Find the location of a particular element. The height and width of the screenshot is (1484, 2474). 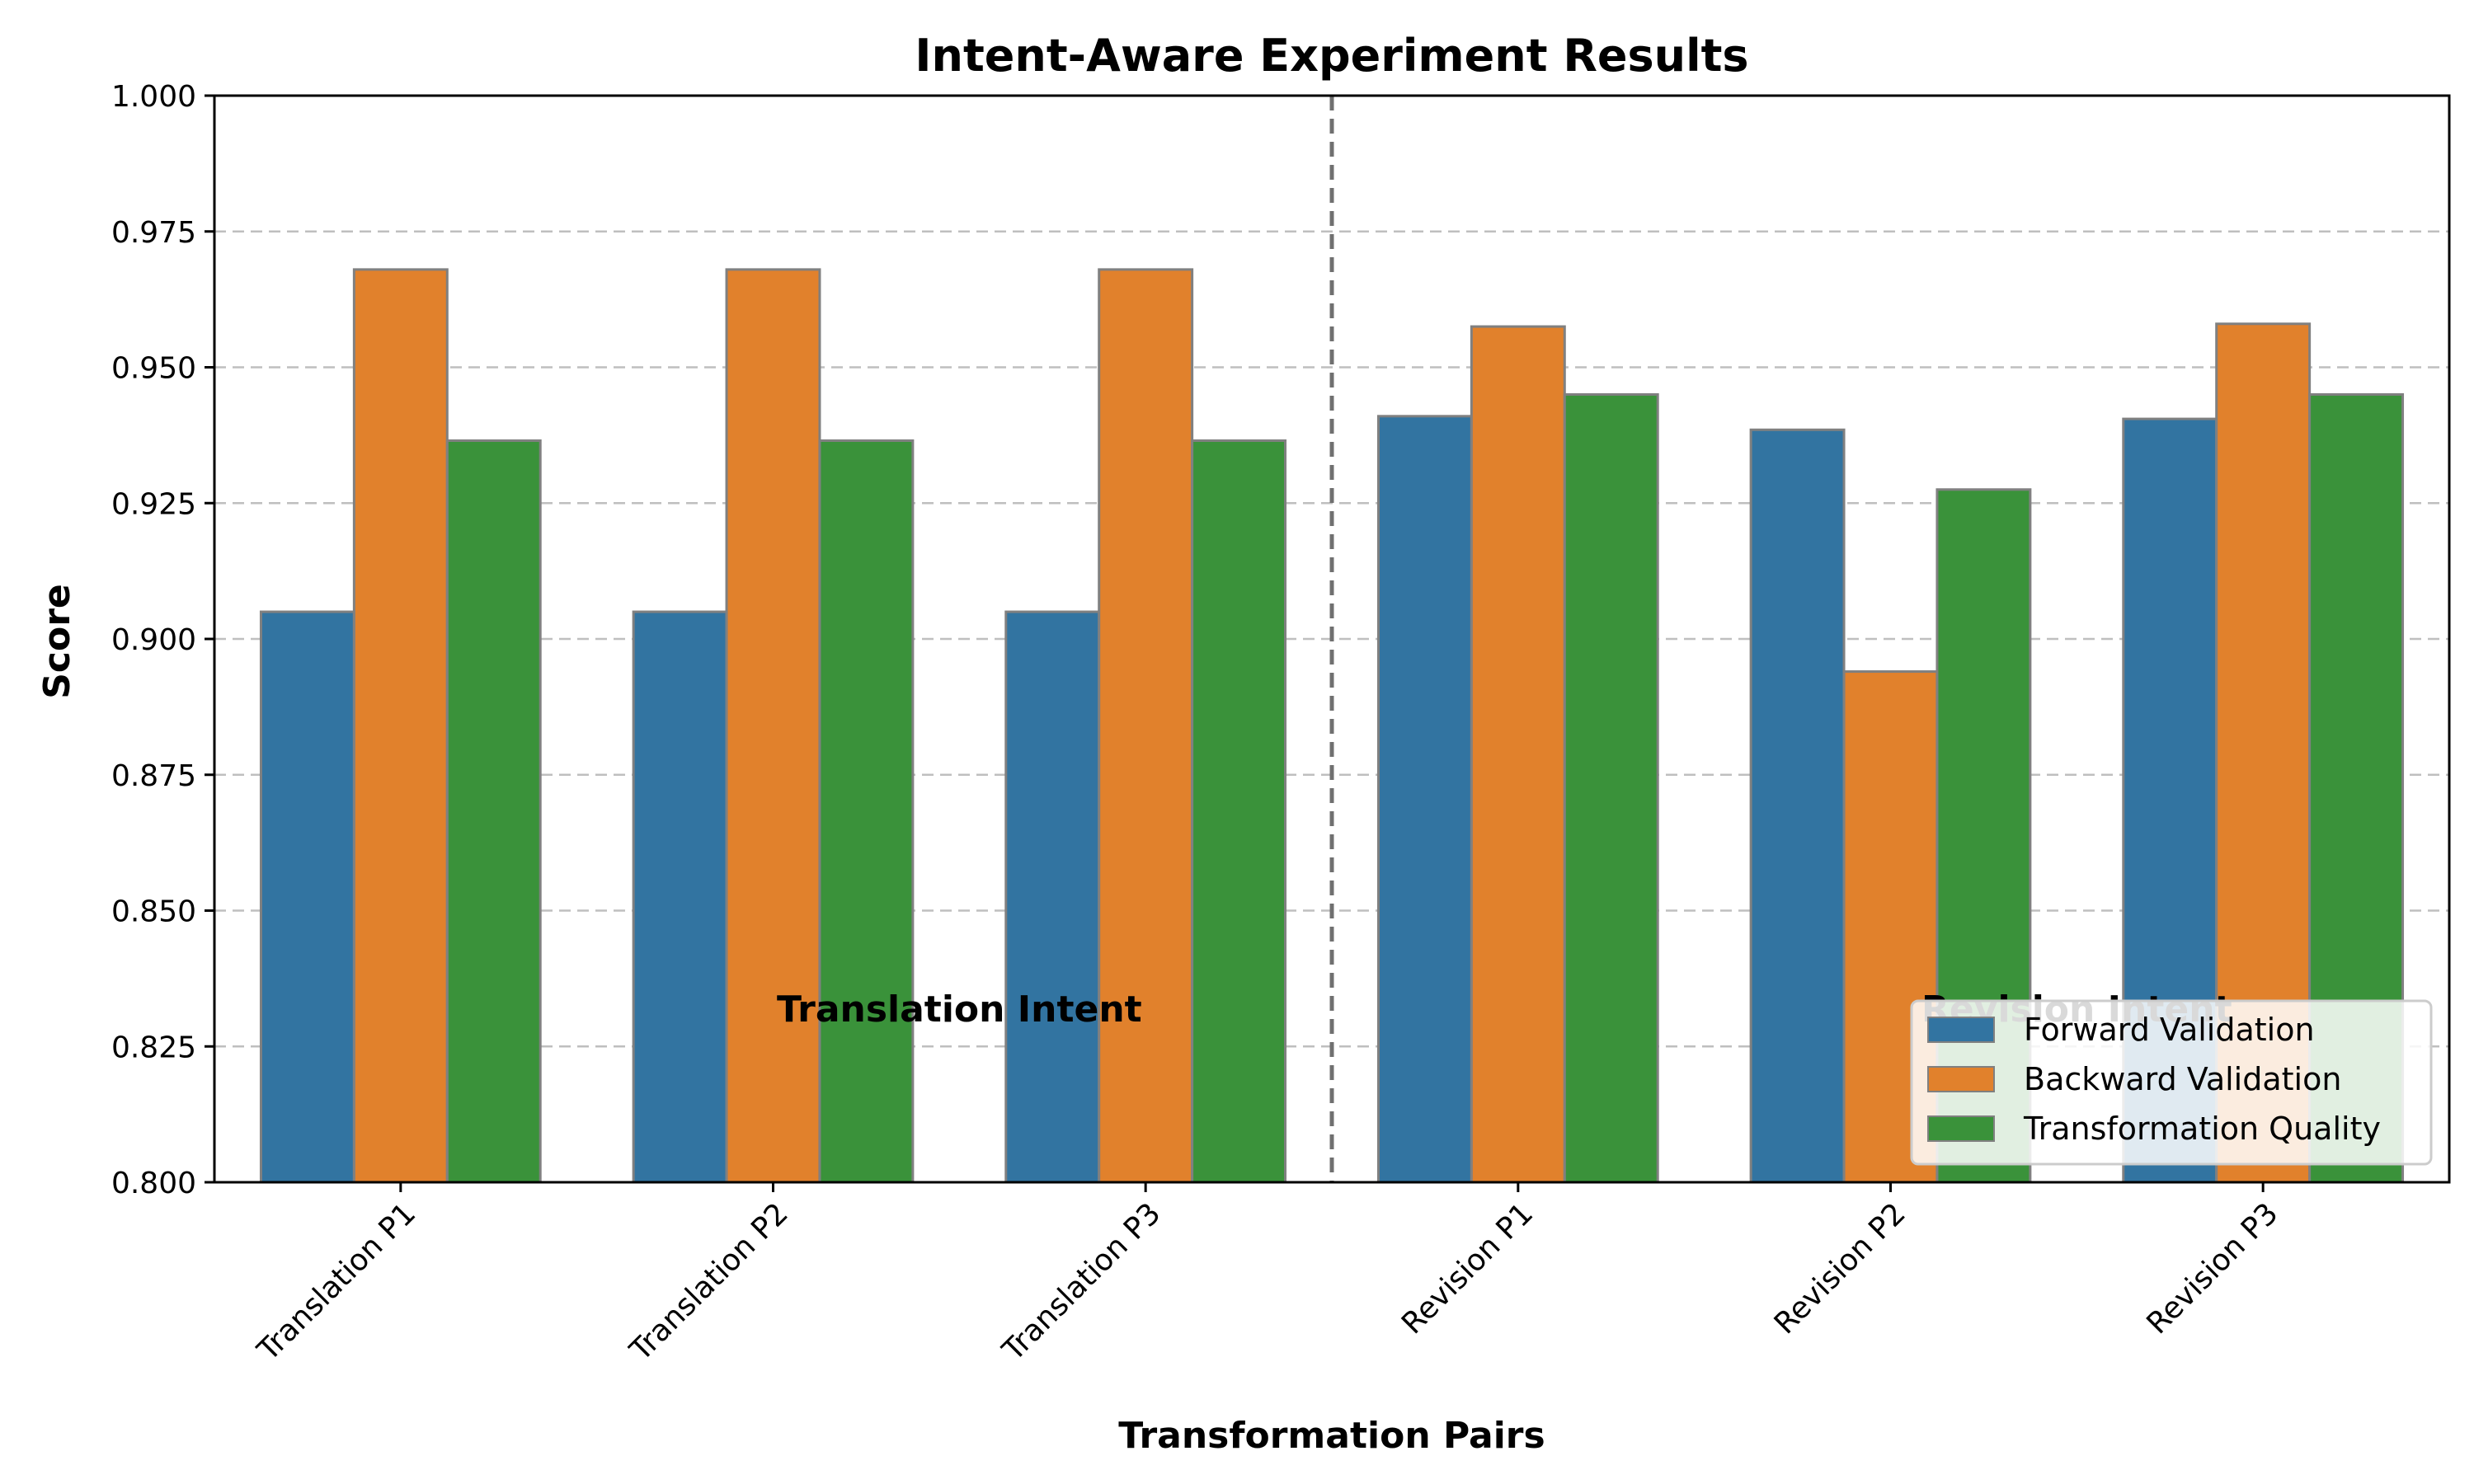

x-tick-label: Translation P3 is located at coordinates (1081, 1282).